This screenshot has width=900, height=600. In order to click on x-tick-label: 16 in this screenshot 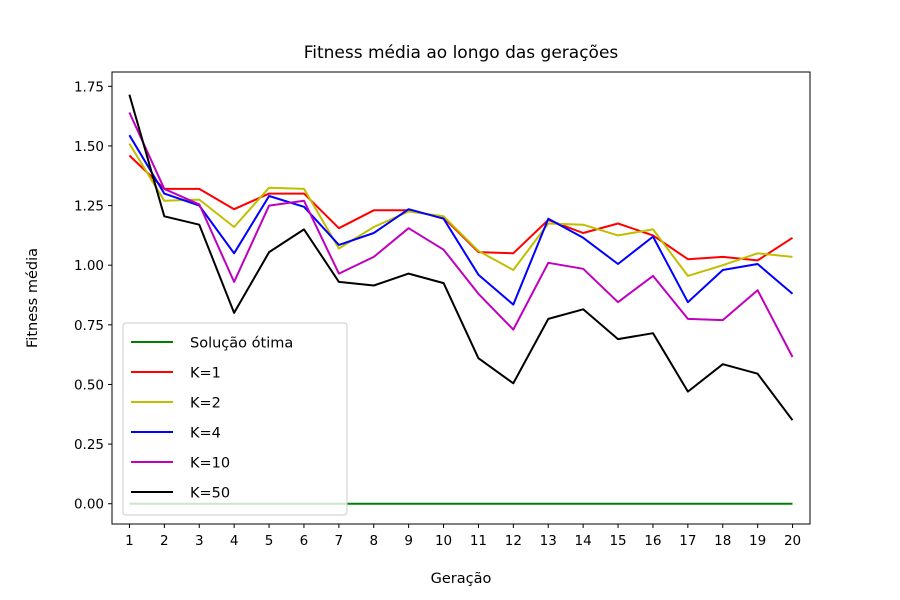, I will do `click(652, 541)`.